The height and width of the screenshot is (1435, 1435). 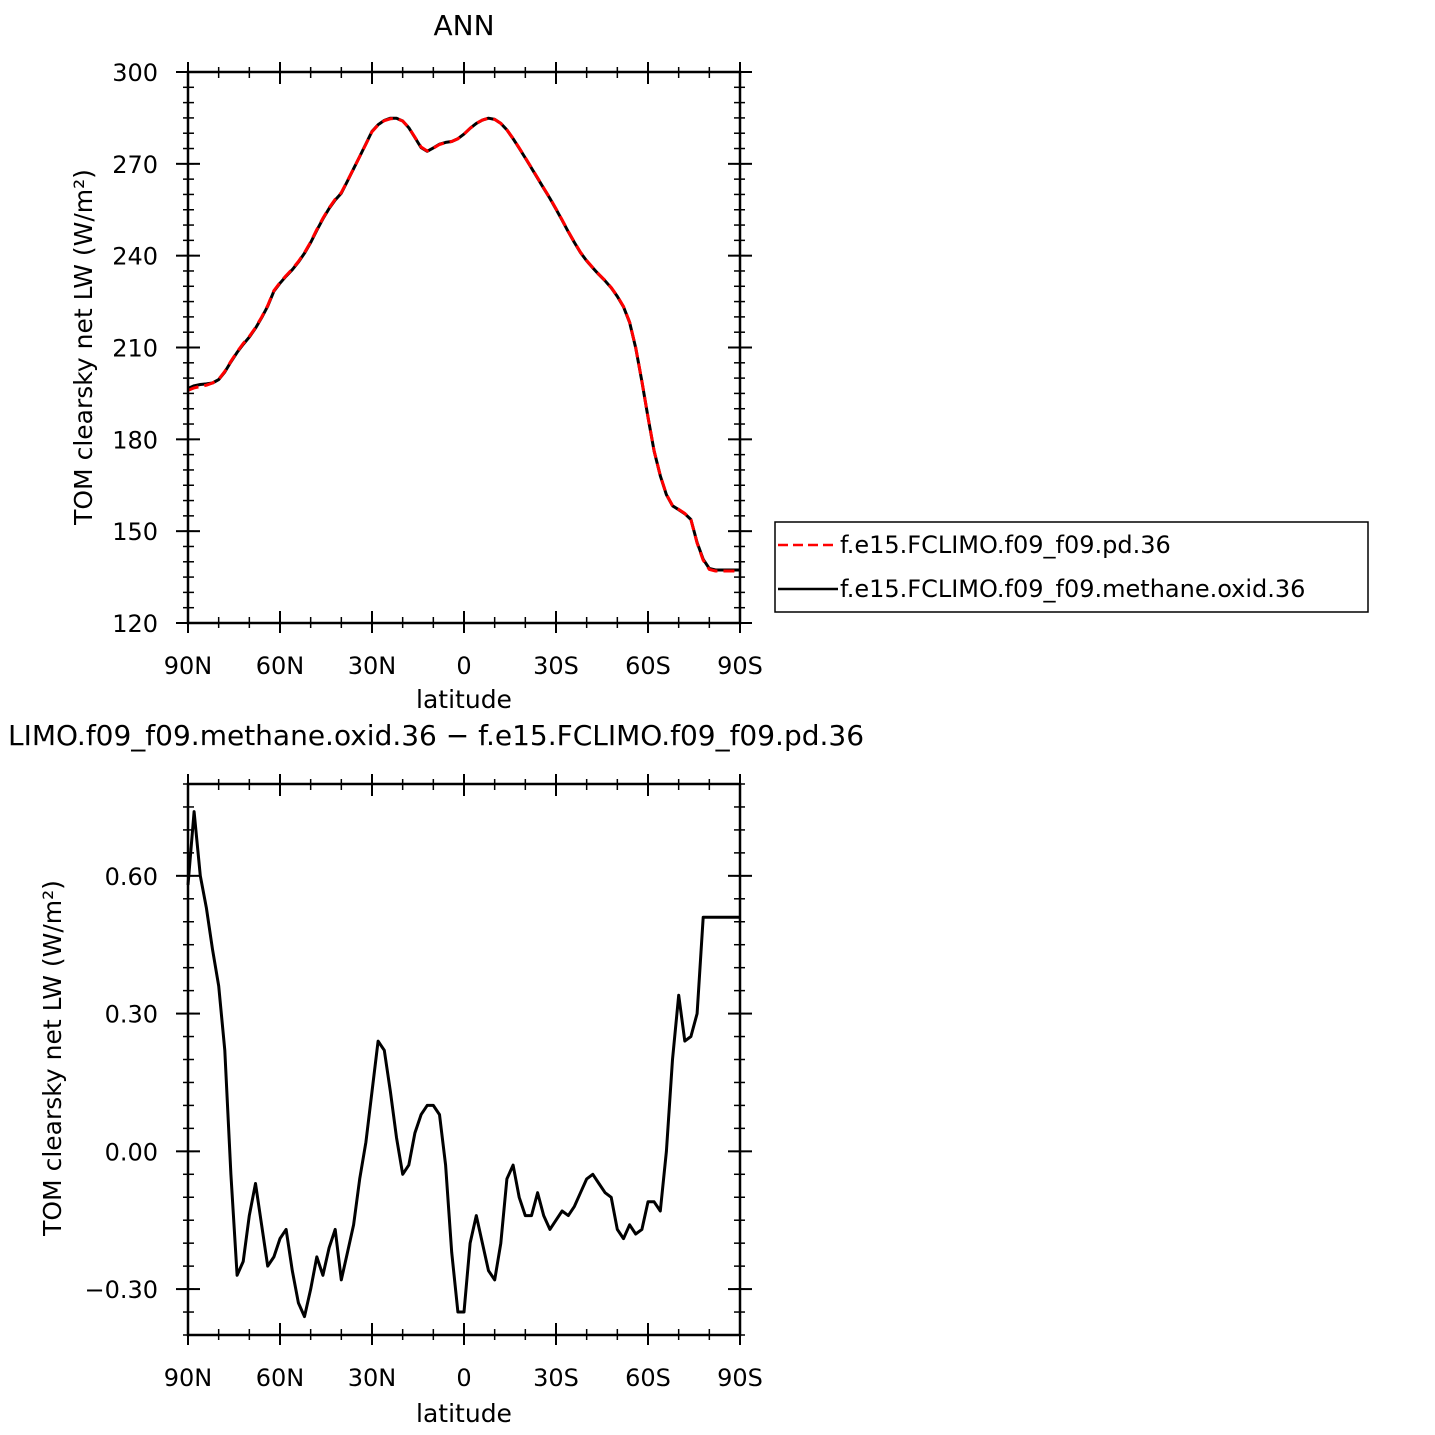 I want to click on top-xtick-label: 60S, so click(x=648, y=666).